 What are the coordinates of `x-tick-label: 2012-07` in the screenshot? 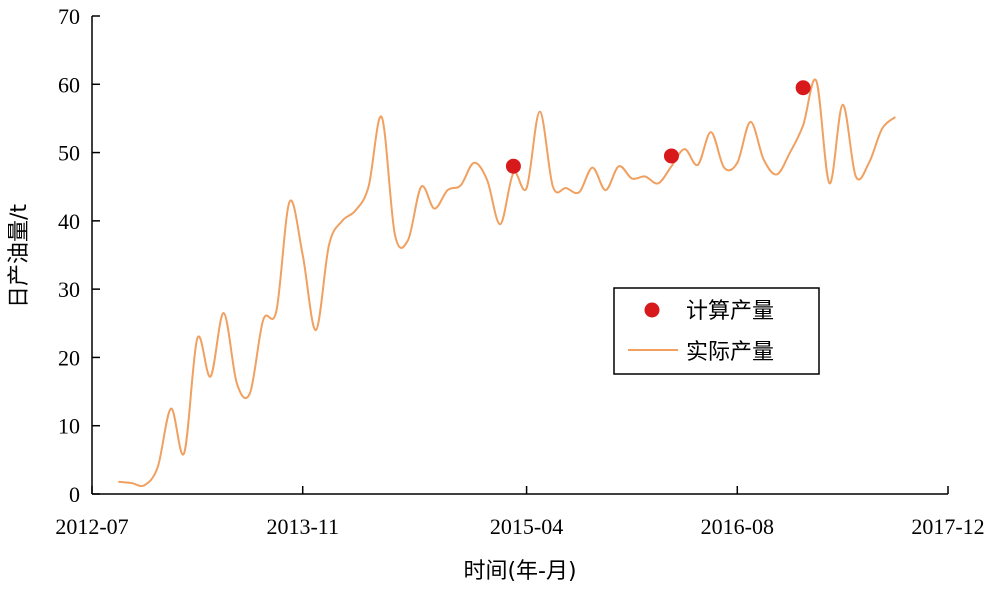 It's located at (91, 526).